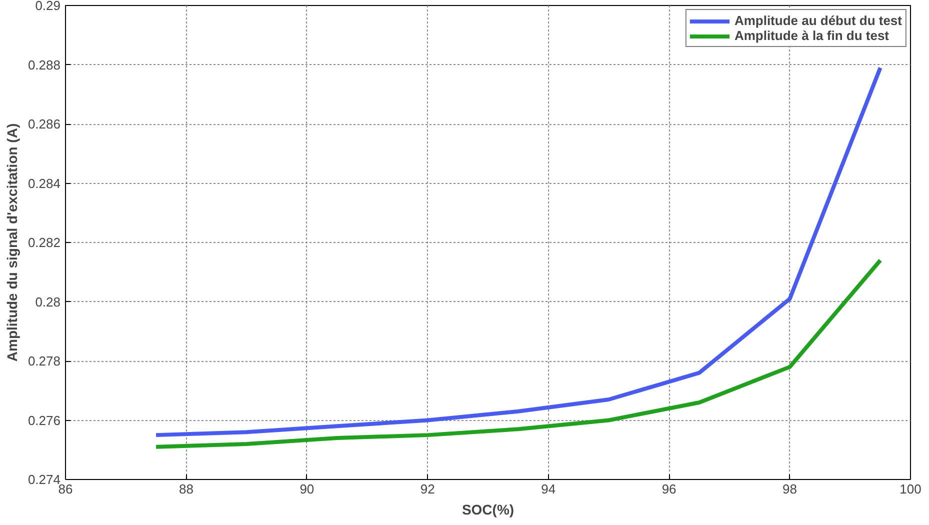  Describe the element at coordinates (818, 20) in the screenshot. I see `legend-label: Amplitude au début du test` at that location.